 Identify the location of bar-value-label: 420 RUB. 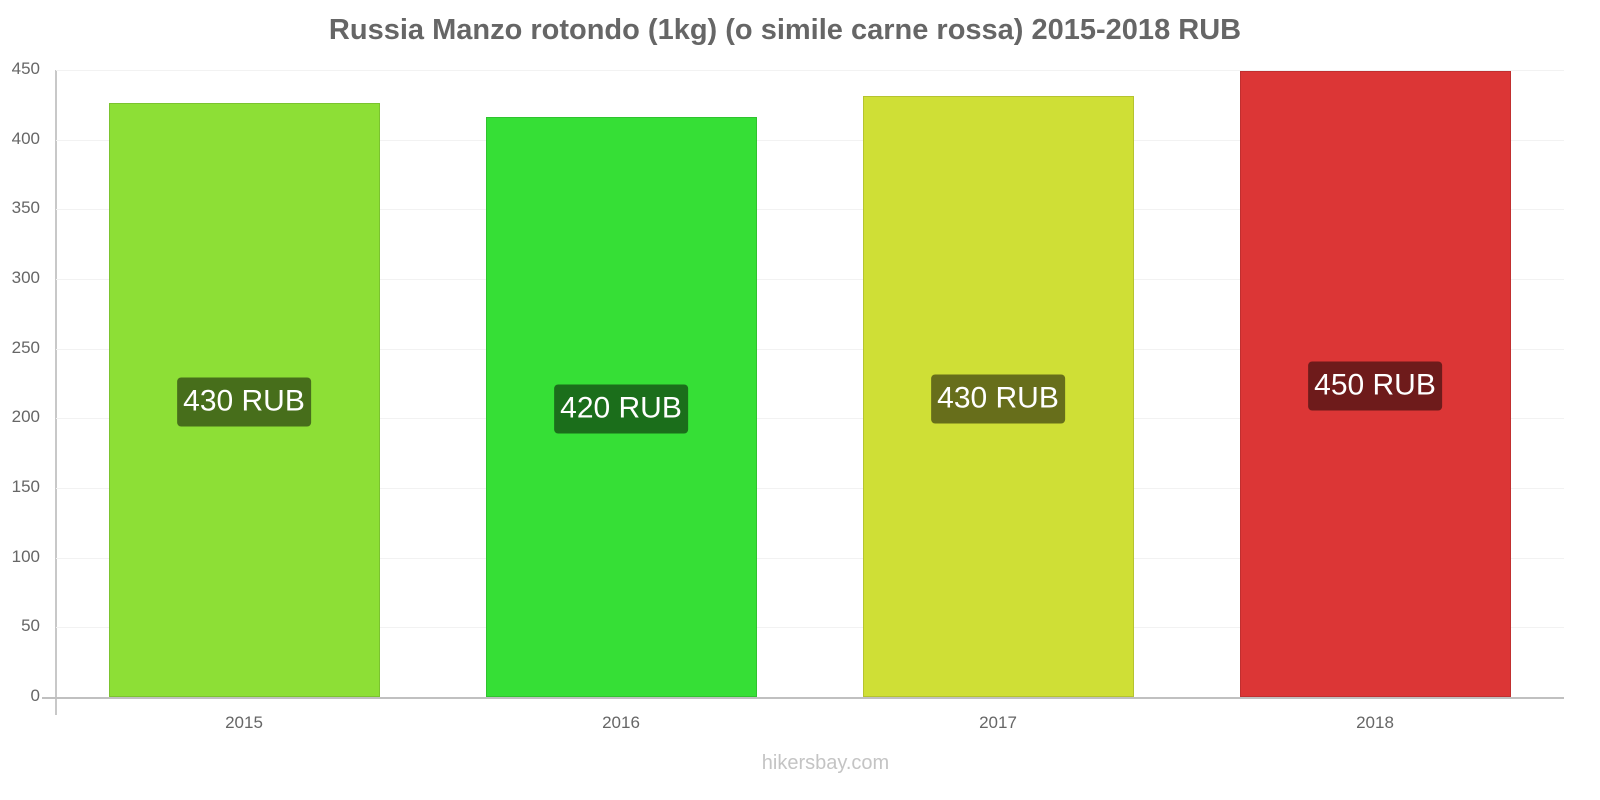
(621, 409).